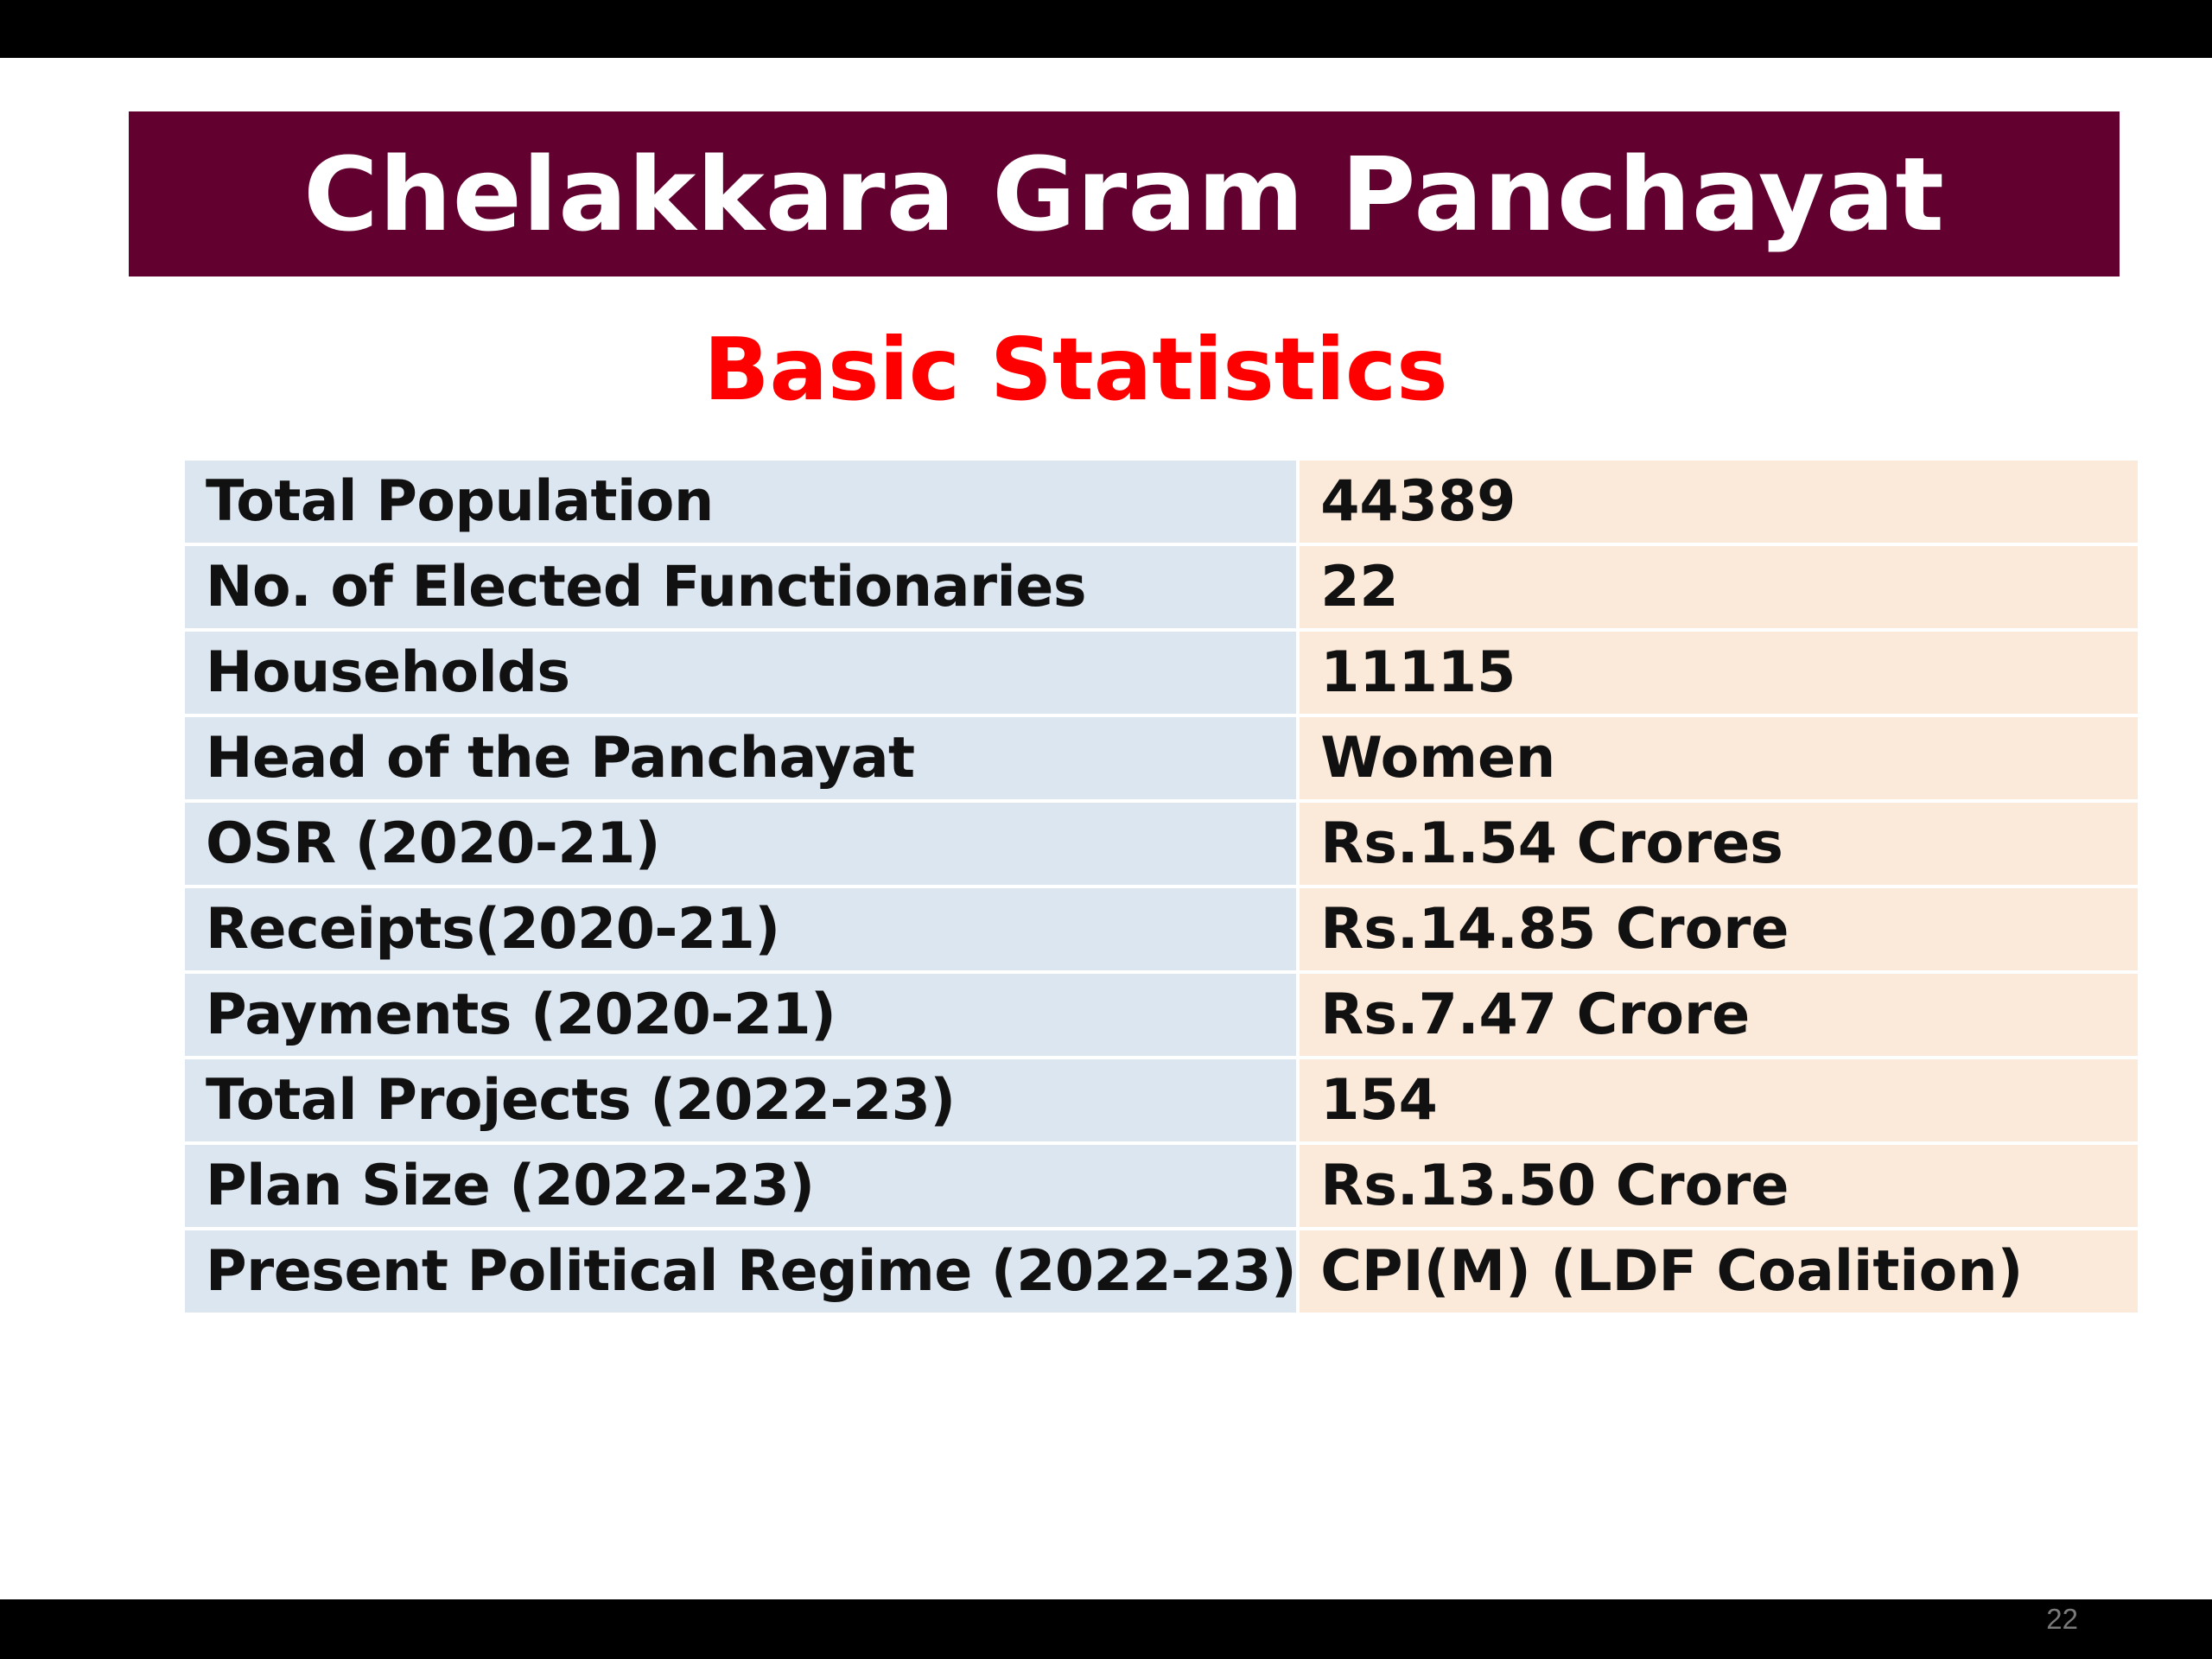 This screenshot has height=1659, width=2212. I want to click on table-row: Total Population 44389, so click(1161, 504).